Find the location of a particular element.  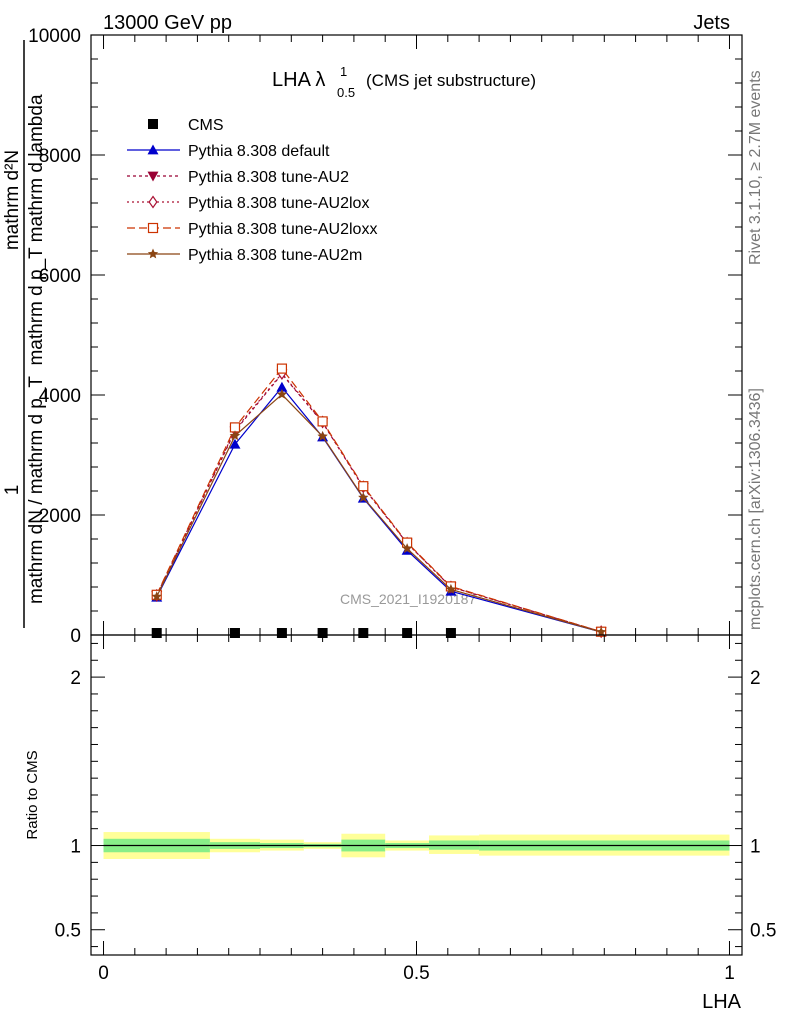

header-process: 13000 GeV pp is located at coordinates (167, 23).